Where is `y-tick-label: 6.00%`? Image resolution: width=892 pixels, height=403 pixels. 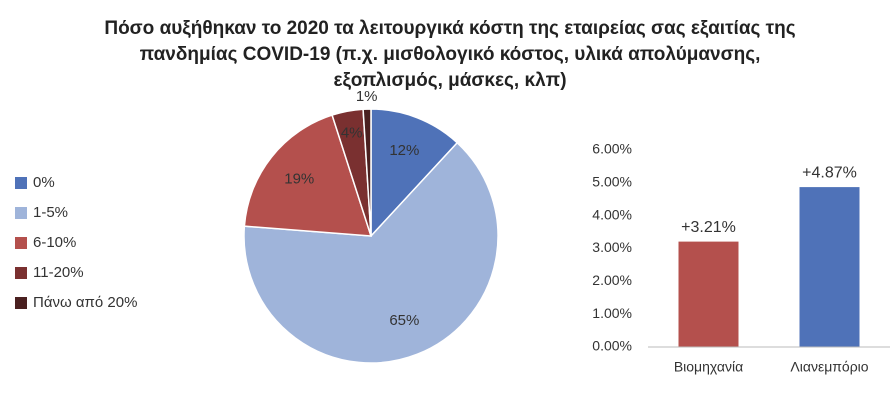 y-tick-label: 6.00% is located at coordinates (612, 149).